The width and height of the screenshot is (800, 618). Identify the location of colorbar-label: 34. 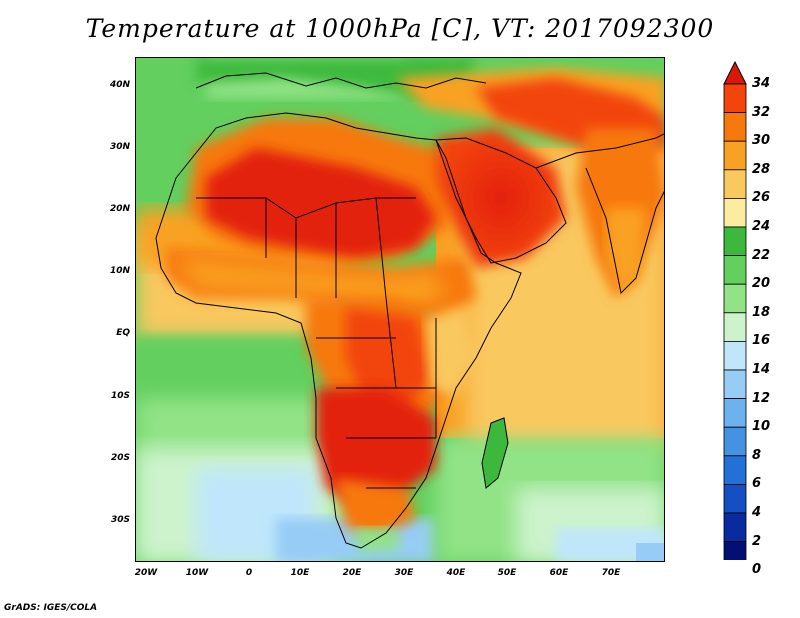
(761, 83).